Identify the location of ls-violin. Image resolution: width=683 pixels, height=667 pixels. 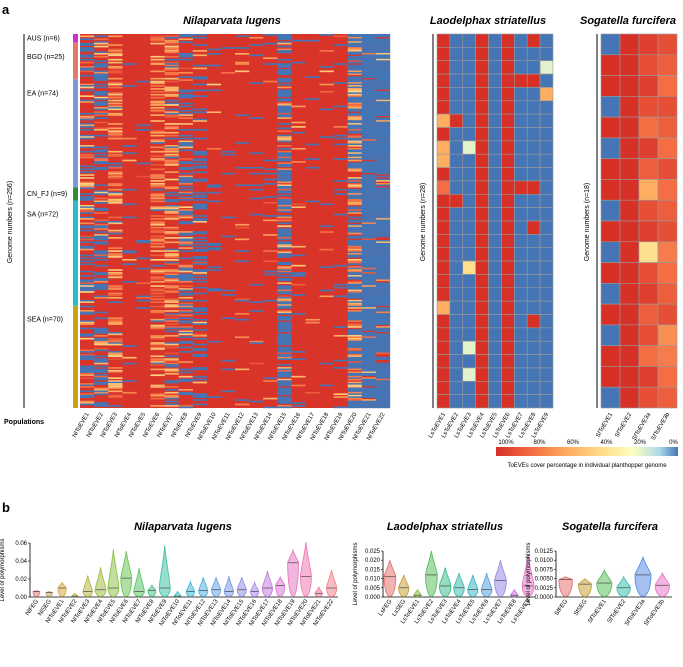
(431, 573).